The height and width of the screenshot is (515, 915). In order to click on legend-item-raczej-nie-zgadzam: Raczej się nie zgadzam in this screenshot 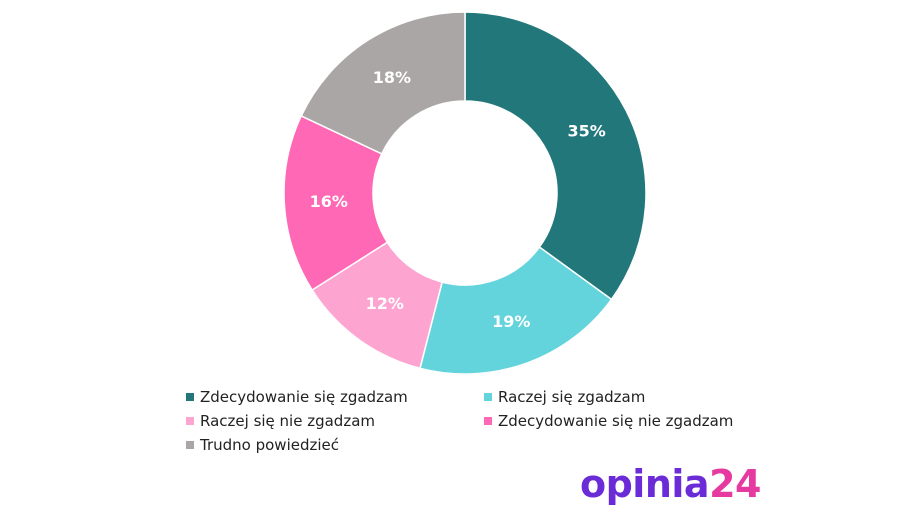, I will do `click(280, 421)`.